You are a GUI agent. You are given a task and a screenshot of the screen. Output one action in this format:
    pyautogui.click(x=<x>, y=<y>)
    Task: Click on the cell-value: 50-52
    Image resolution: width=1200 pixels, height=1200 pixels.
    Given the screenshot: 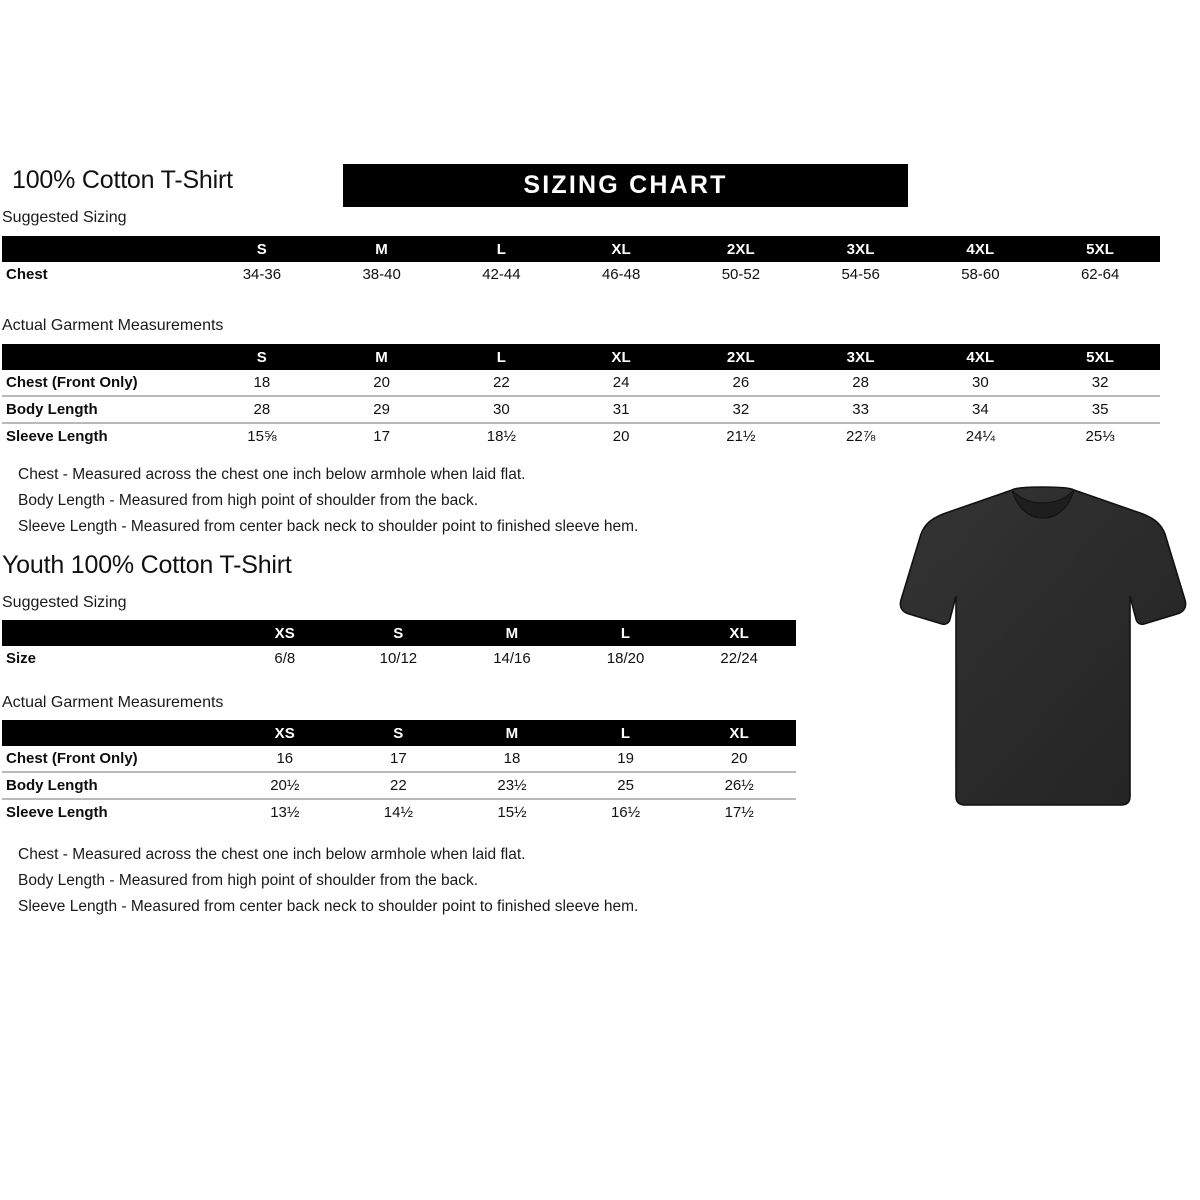 What is the action you would take?
    pyautogui.click(x=741, y=274)
    